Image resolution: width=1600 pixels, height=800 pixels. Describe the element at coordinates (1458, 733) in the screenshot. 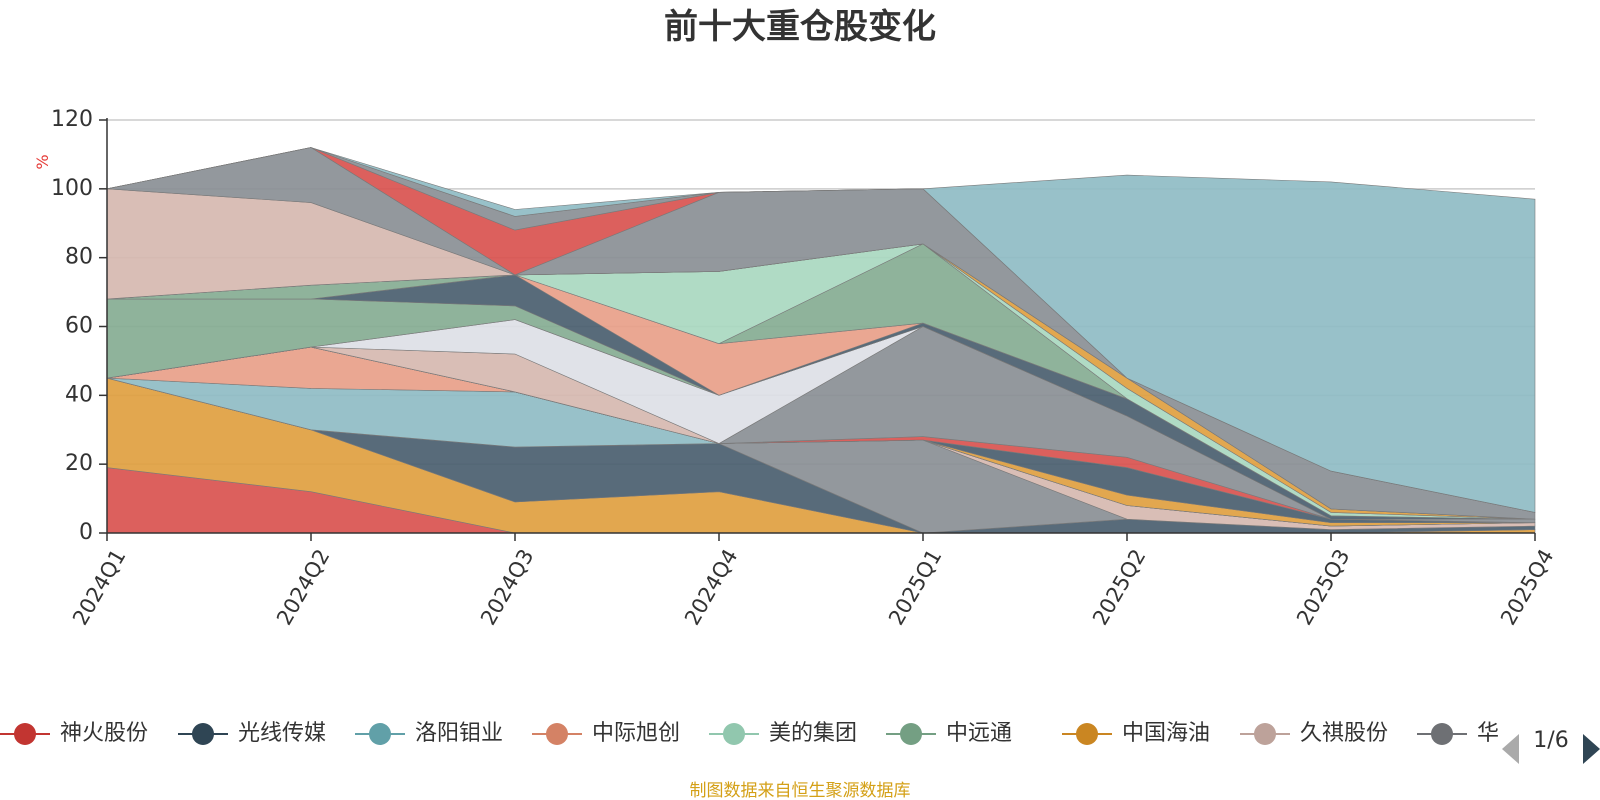

I see `legend-item: 华` at that location.